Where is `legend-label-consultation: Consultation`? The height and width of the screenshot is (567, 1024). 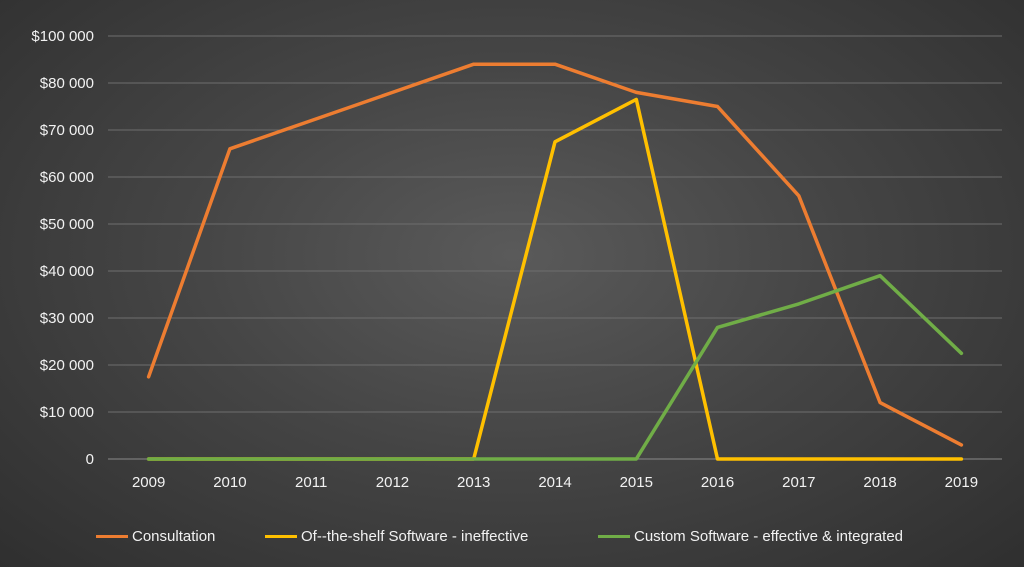
legend-label-consultation: Consultation is located at coordinates (174, 536).